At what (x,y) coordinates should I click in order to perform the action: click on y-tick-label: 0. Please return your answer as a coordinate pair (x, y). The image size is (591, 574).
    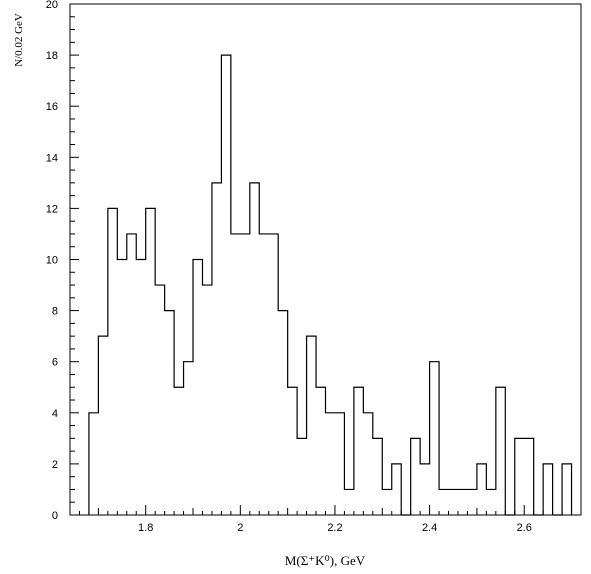
    Looking at the image, I should click on (55, 516).